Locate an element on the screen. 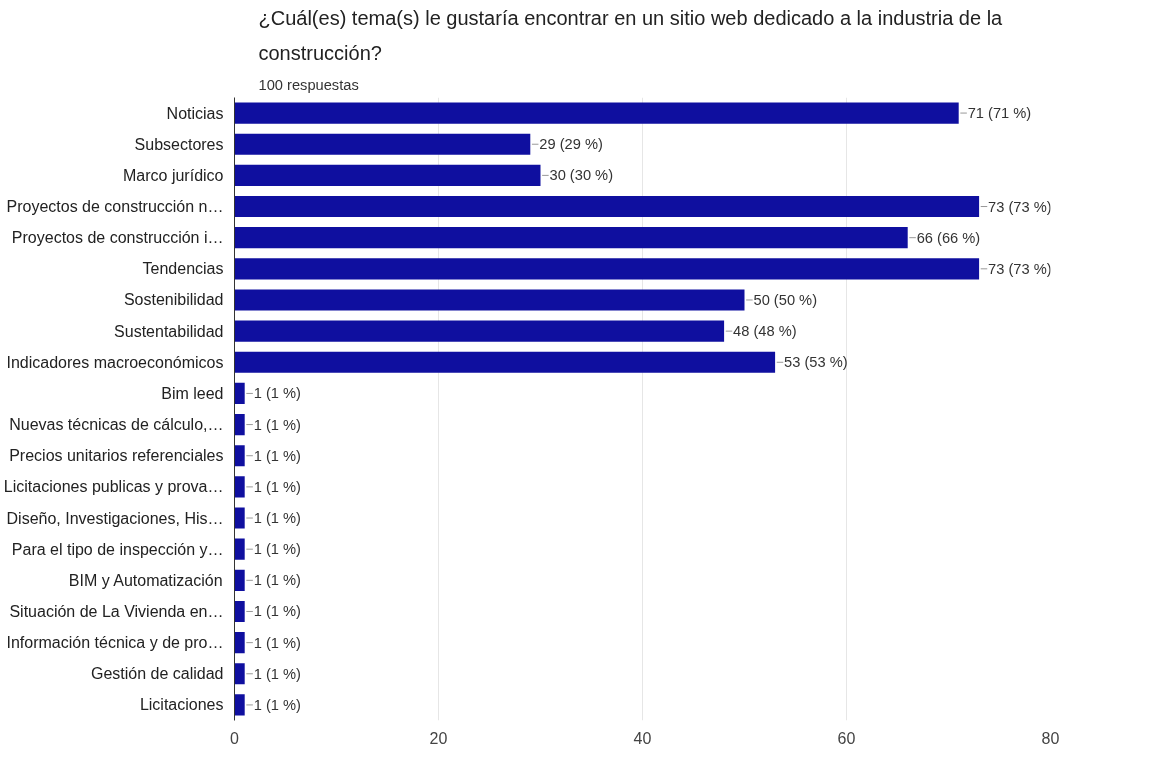 This screenshot has width=1164, height=777. y-tick-label: Subsectores is located at coordinates (179, 144).